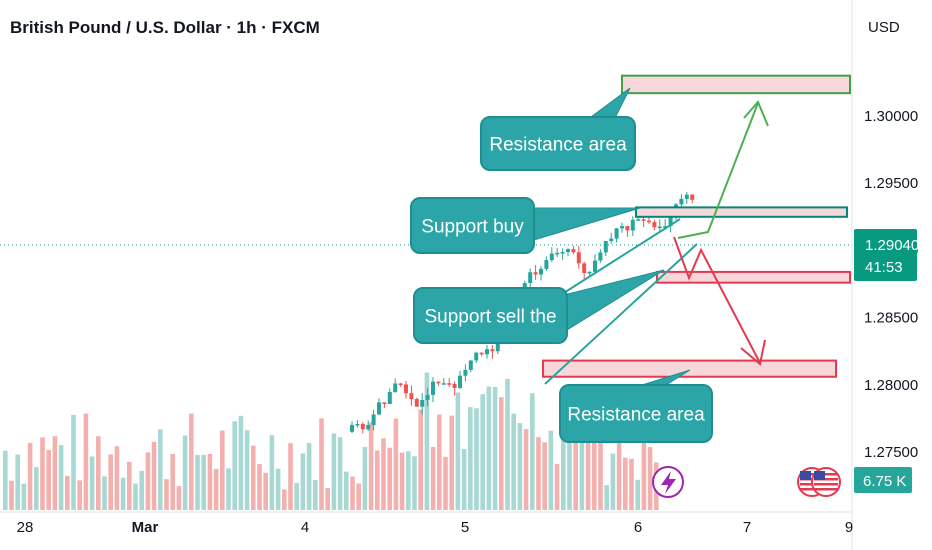  What do you see at coordinates (741, 212) in the screenshot?
I see `support-buy-zone` at bounding box center [741, 212].